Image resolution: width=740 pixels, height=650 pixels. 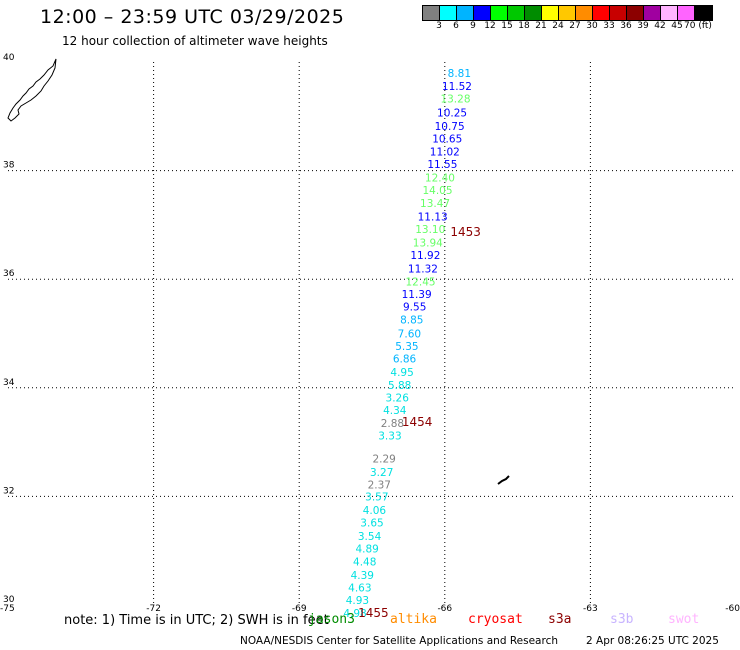 I want to click on wave-height-value: 13.47, so click(x=435, y=204).